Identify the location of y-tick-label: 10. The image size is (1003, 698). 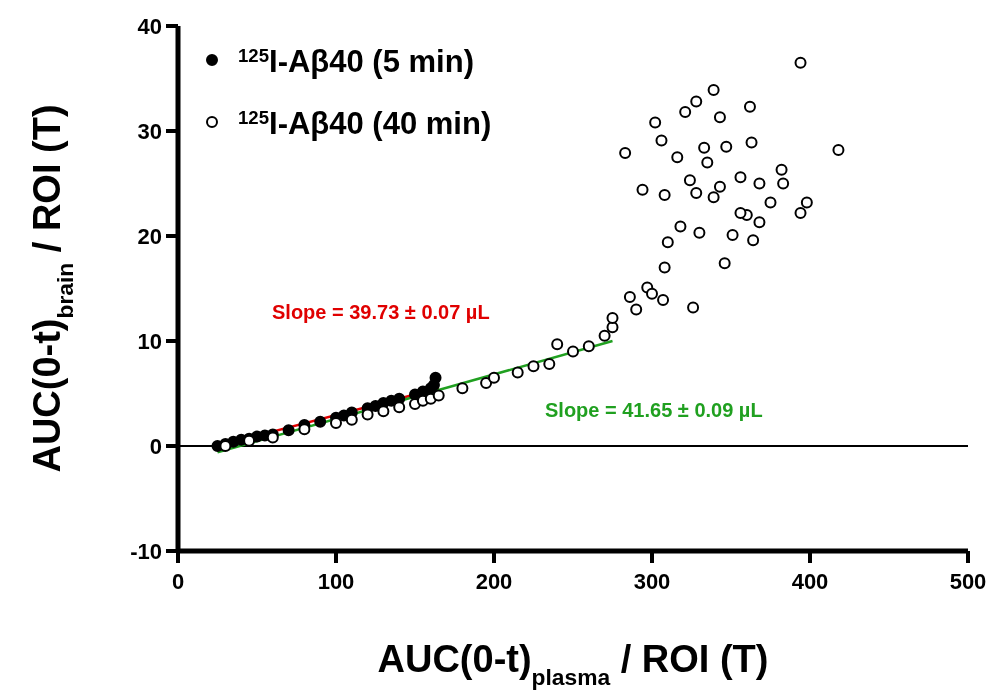
(149, 341).